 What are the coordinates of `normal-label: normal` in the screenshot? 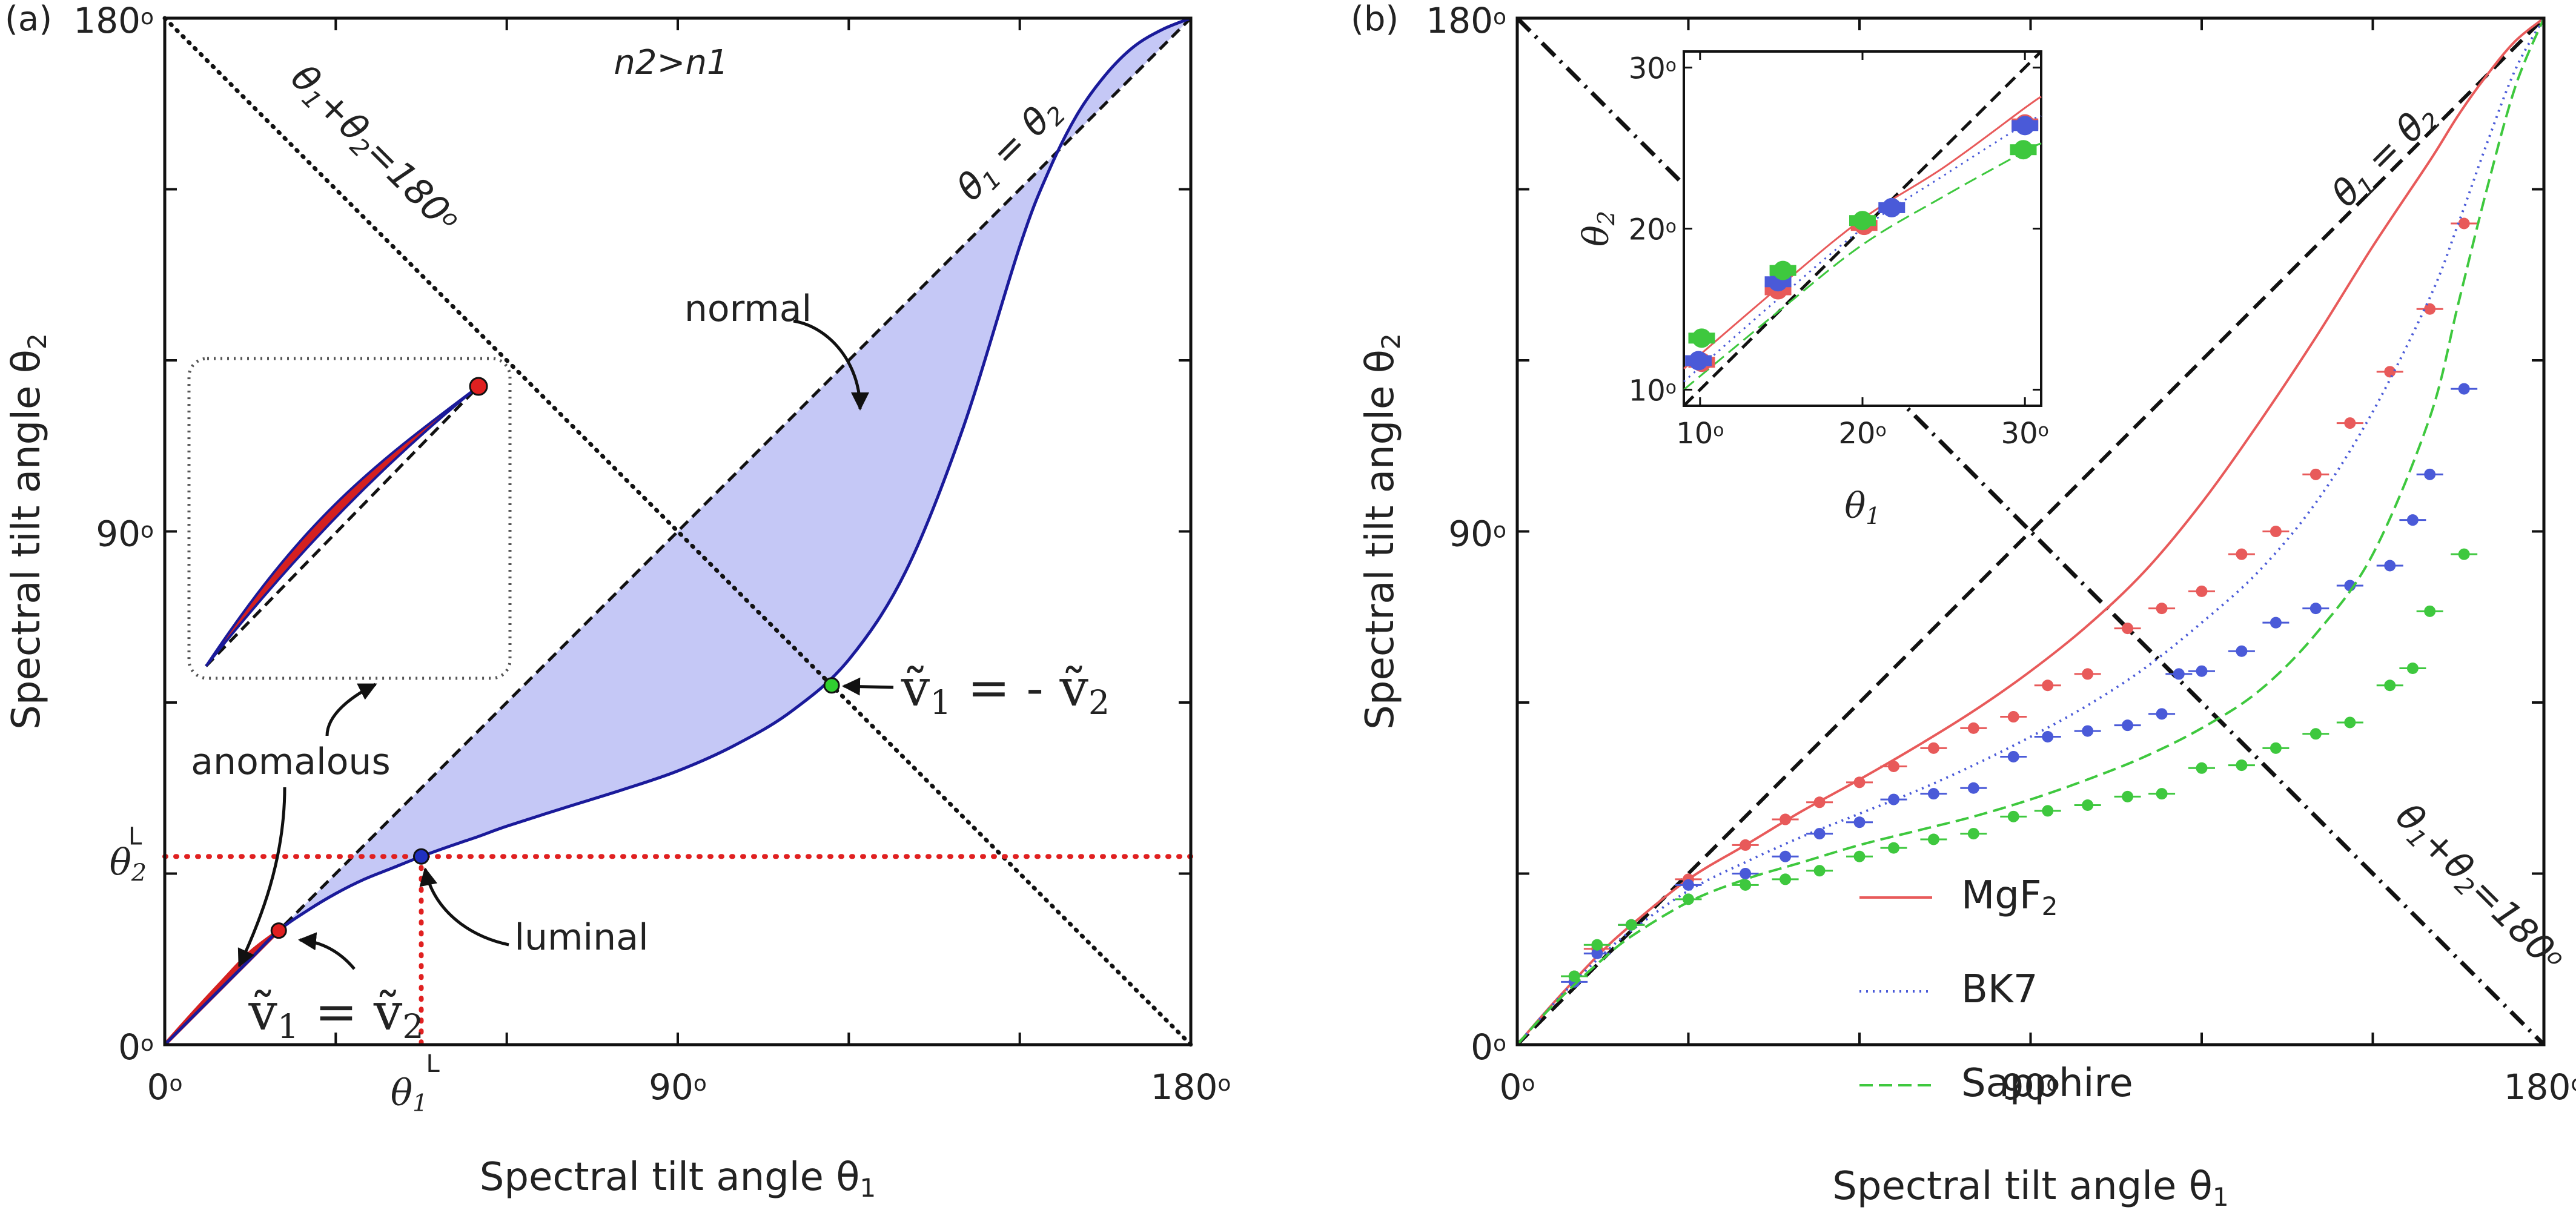 It's located at (748, 309).